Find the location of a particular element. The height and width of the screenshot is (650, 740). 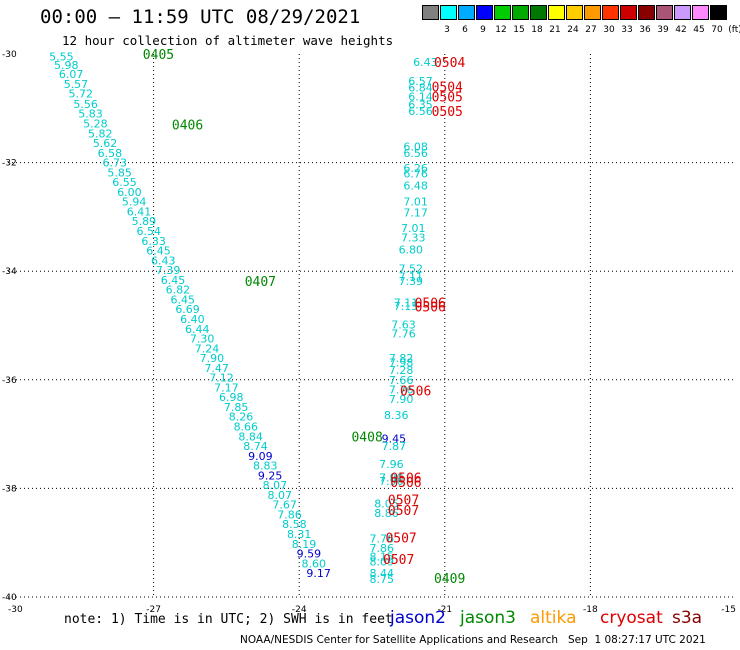

colorbar-label: 18 is located at coordinates (537, 30).